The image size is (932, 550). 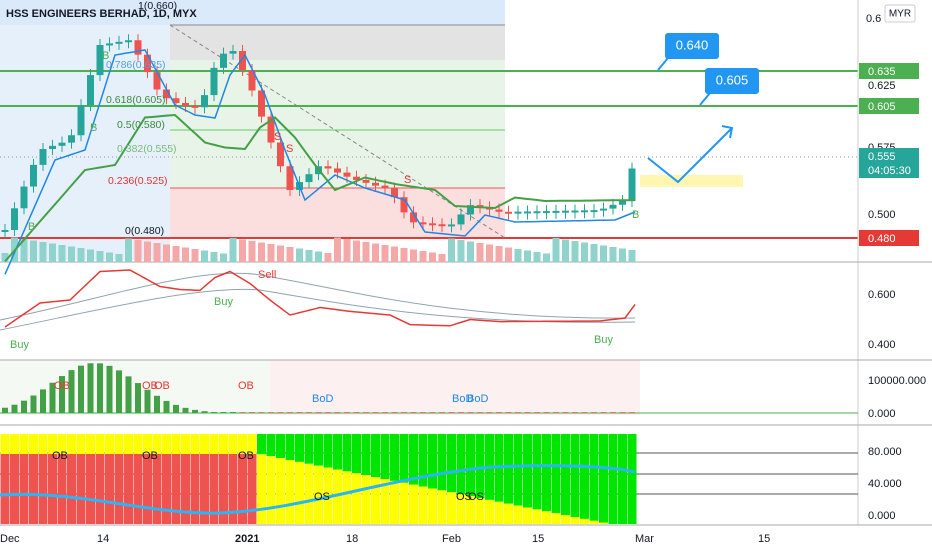 I want to click on fib-label: 0.786(0.635), so click(x=136, y=65).